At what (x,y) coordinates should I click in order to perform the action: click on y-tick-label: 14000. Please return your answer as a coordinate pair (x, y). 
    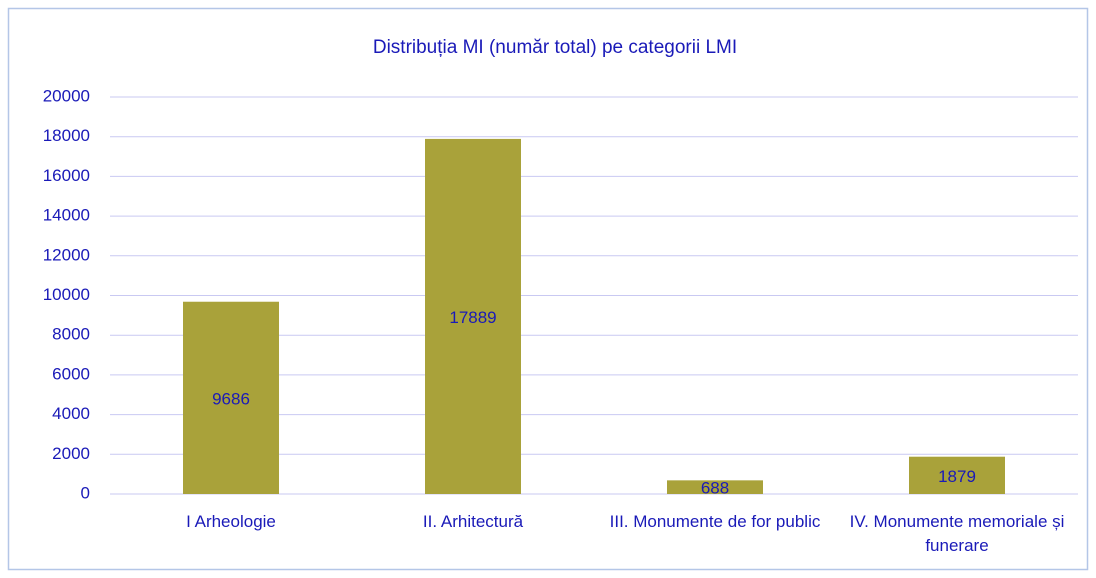
    Looking at the image, I should click on (66, 215).